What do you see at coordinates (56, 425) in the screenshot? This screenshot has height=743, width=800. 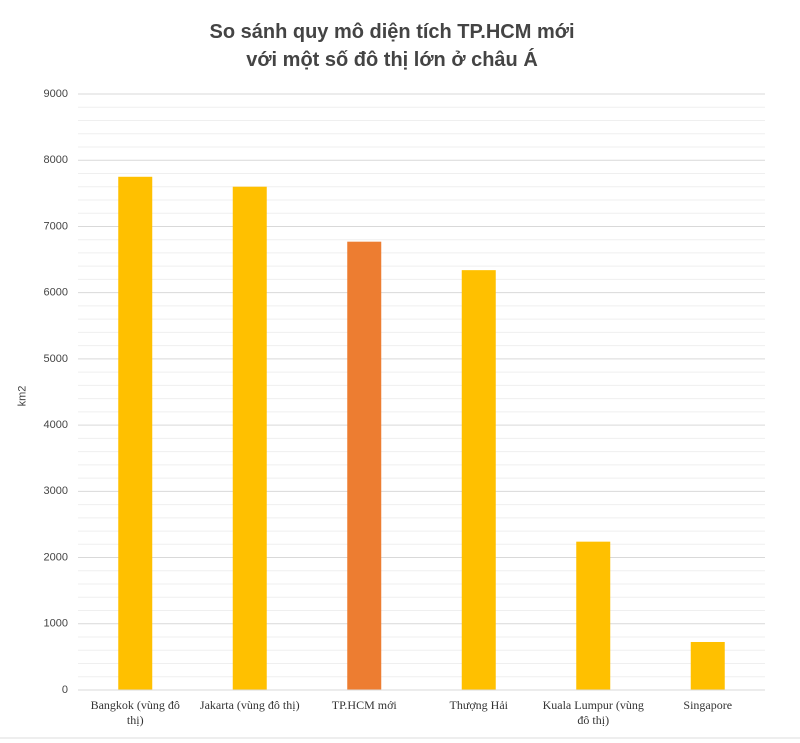 I see `y-tick-label: 4000` at bounding box center [56, 425].